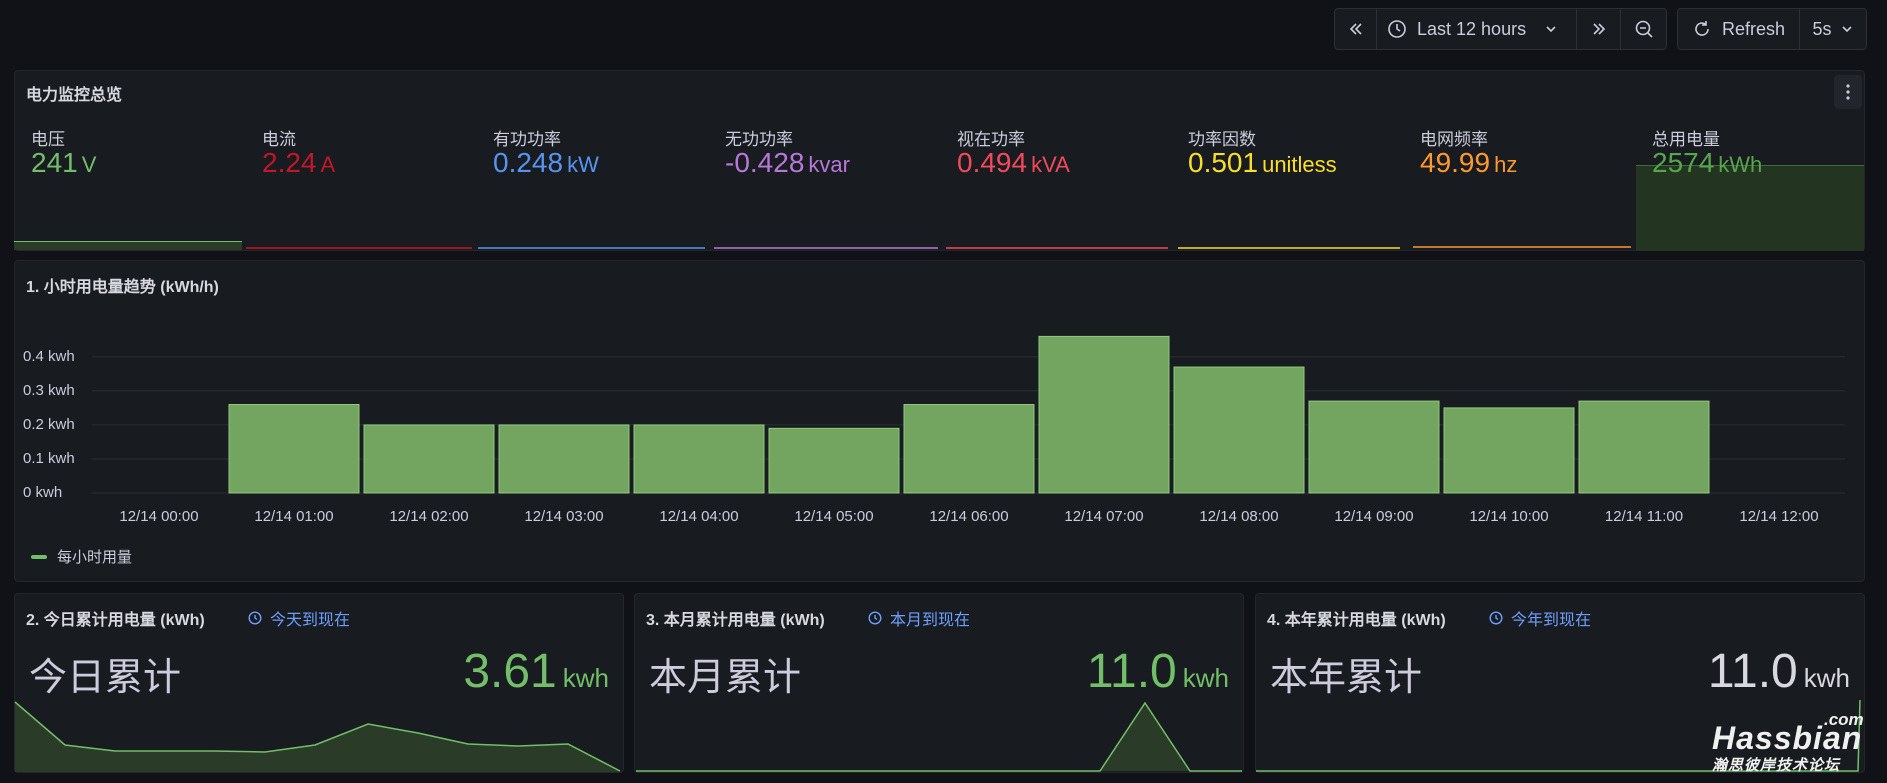 This screenshot has height=783, width=1887. I want to click on summary-unit: kwh, so click(1826, 678).